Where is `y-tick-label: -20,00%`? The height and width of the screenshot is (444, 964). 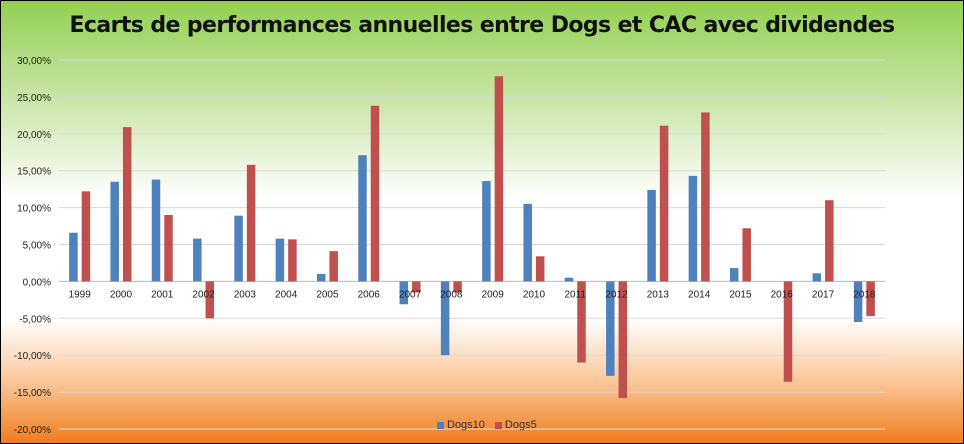 y-tick-label: -20,00% is located at coordinates (32, 430).